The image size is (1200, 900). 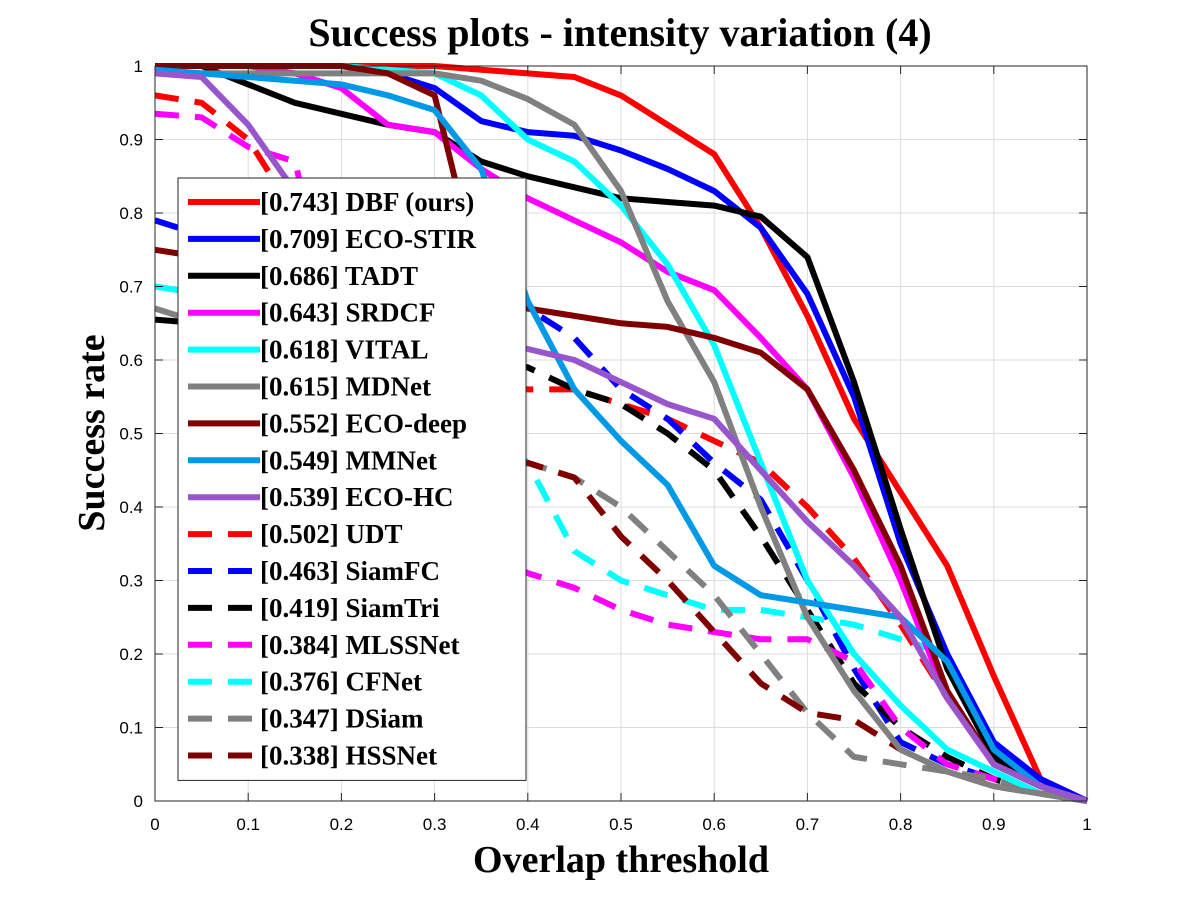 I want to click on legend-label: [0.463] SiamFC, so click(x=350, y=571).